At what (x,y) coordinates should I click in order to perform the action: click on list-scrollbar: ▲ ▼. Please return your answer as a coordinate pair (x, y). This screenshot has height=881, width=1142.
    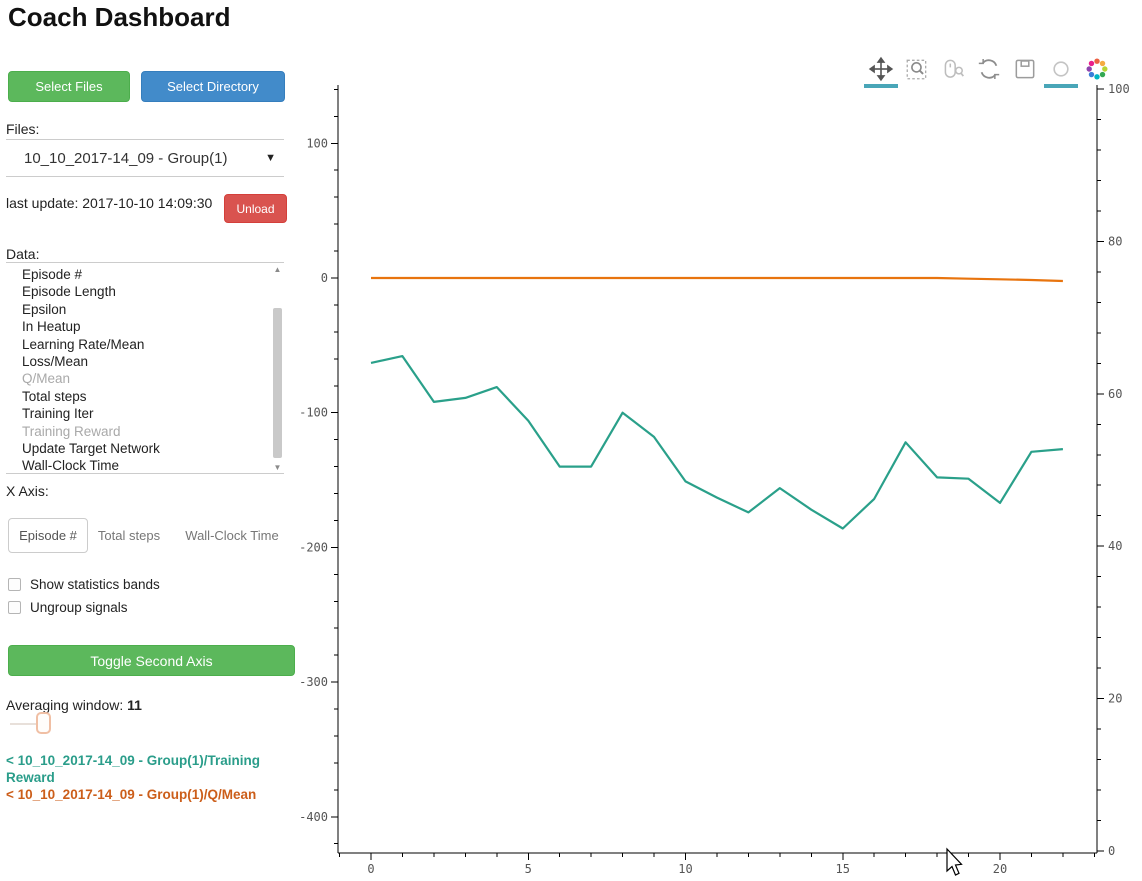
    Looking at the image, I should click on (277, 368).